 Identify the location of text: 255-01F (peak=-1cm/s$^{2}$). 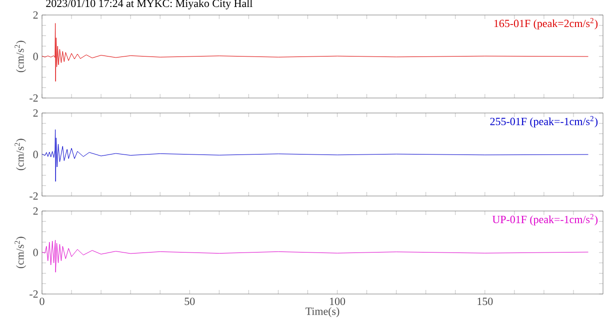
(544, 122).